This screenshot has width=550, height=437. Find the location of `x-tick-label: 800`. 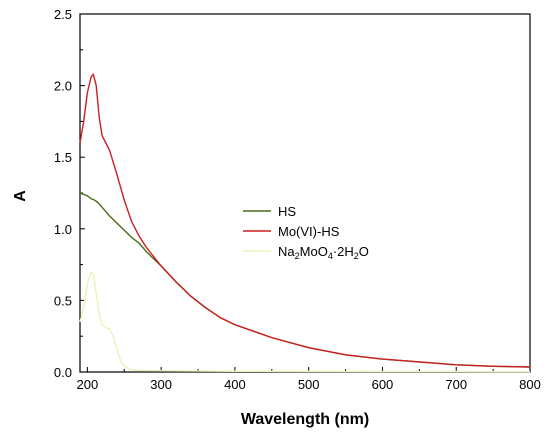

x-tick-label: 800 is located at coordinates (530, 384).